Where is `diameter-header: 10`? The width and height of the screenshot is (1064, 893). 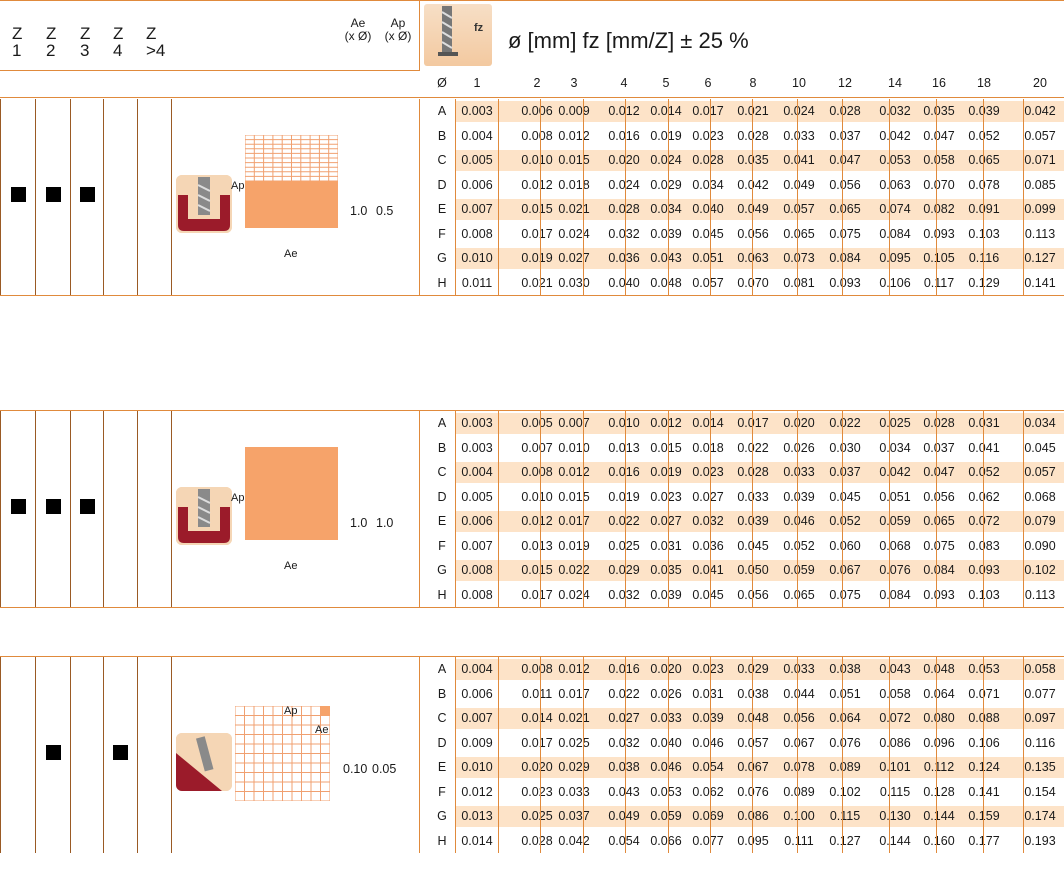 diameter-header: 10 is located at coordinates (799, 83).